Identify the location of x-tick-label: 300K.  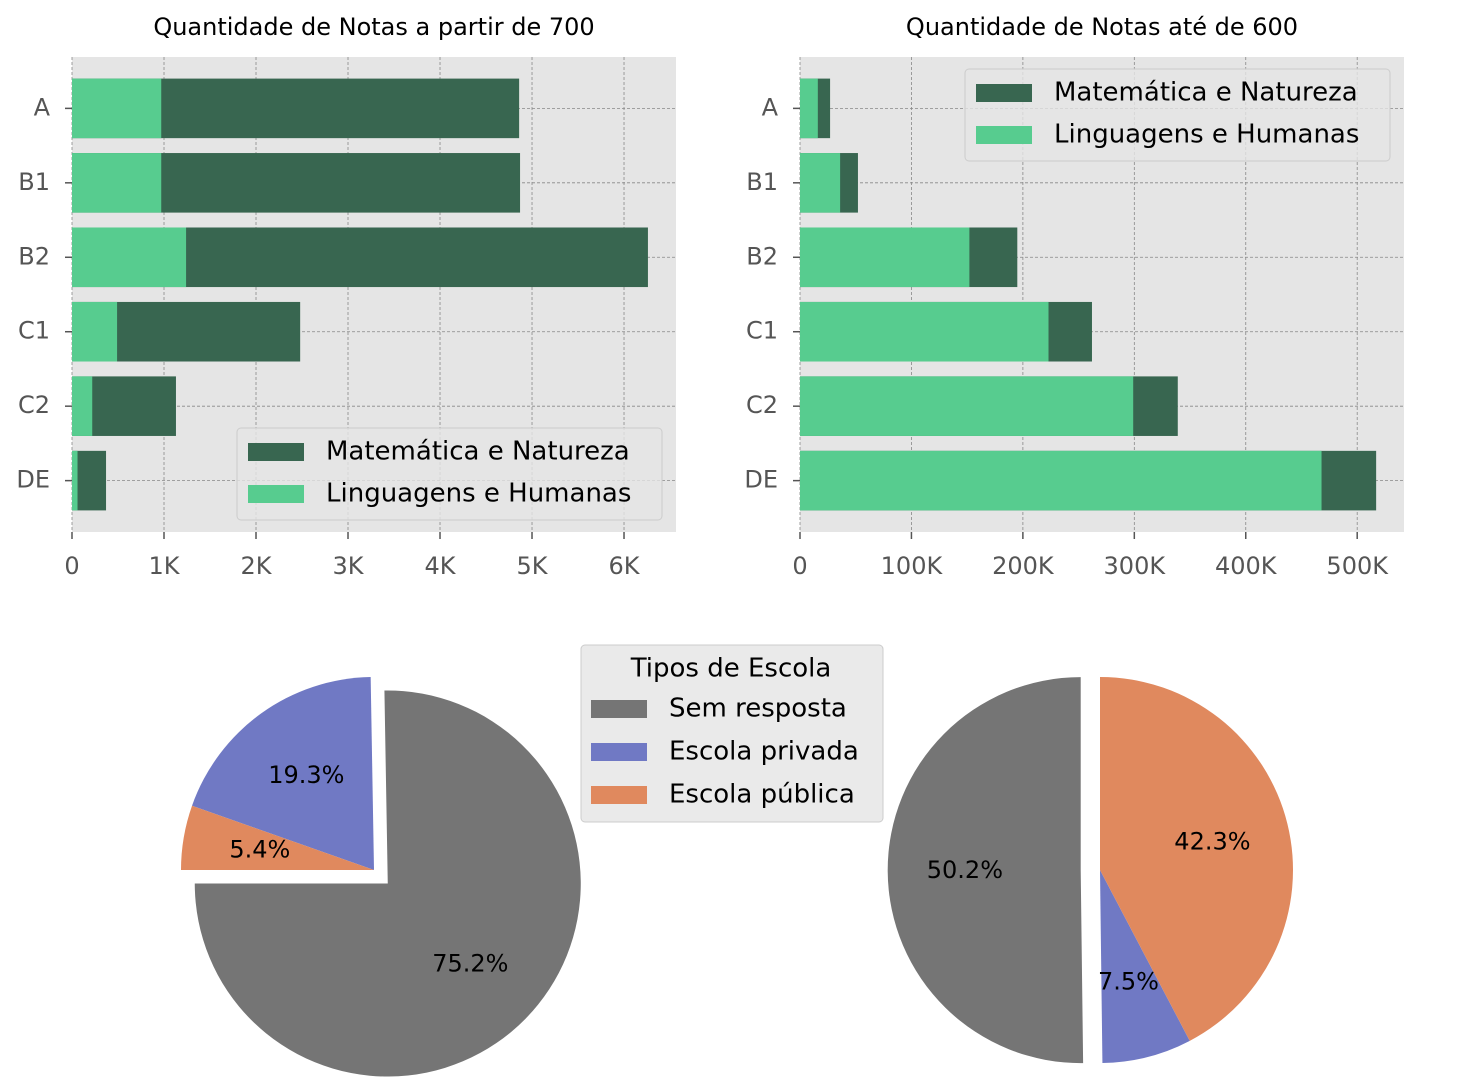
(1135, 566).